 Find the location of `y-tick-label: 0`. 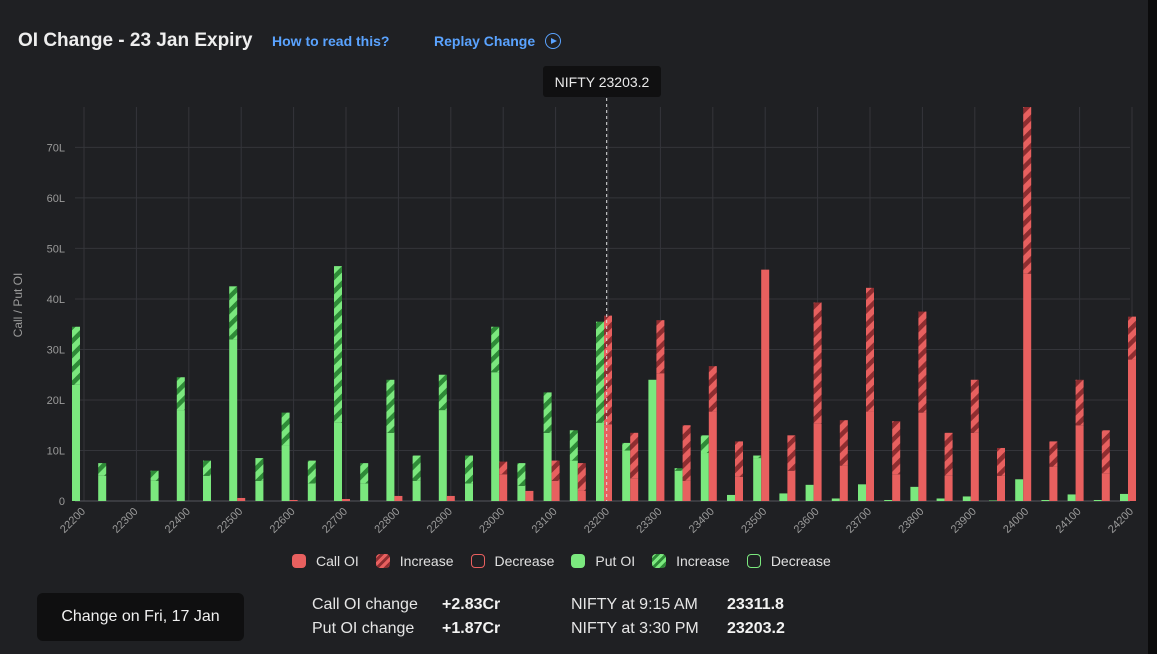

y-tick-label: 0 is located at coordinates (62, 502).